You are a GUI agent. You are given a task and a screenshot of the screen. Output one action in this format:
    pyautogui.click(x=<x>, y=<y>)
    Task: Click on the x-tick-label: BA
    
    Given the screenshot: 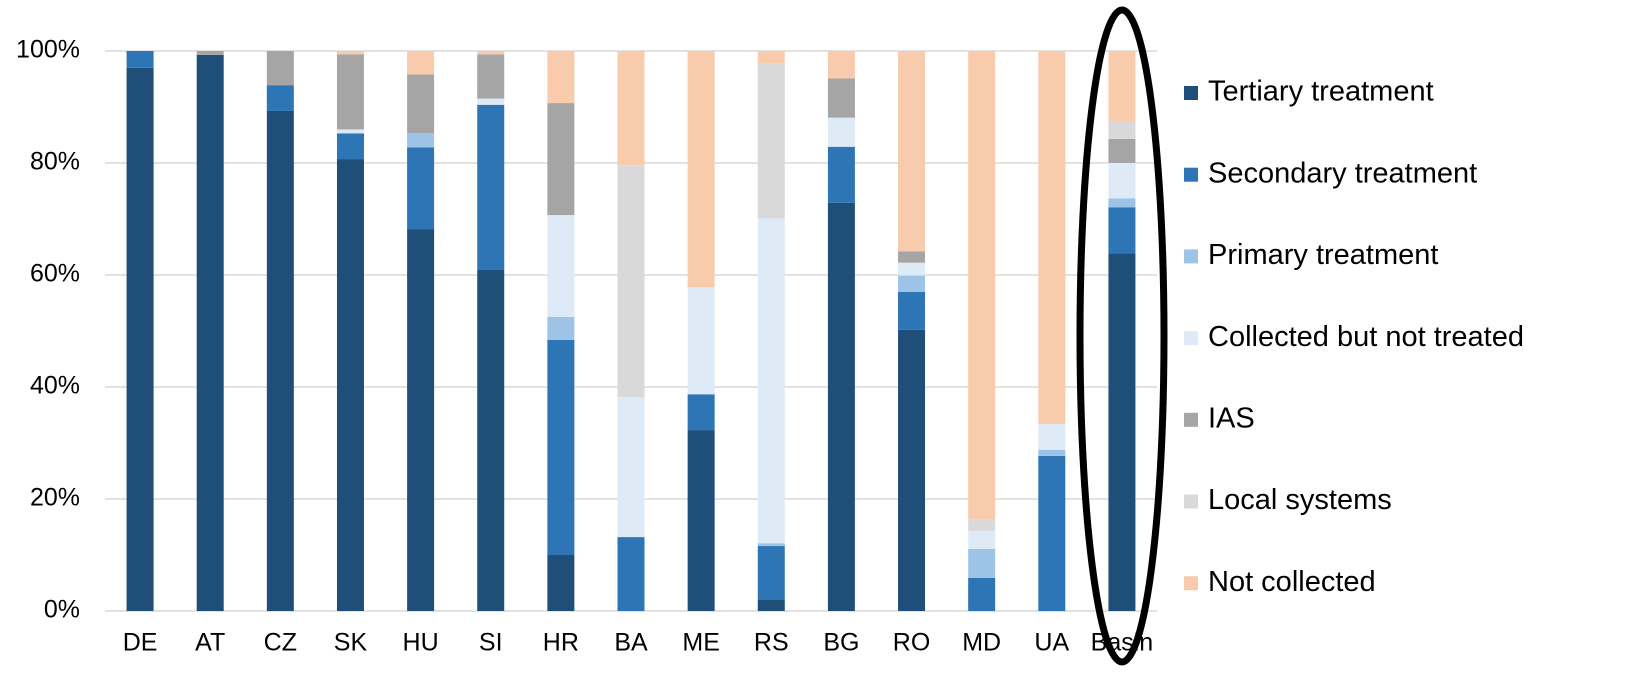 What is the action you would take?
    pyautogui.click(x=631, y=643)
    